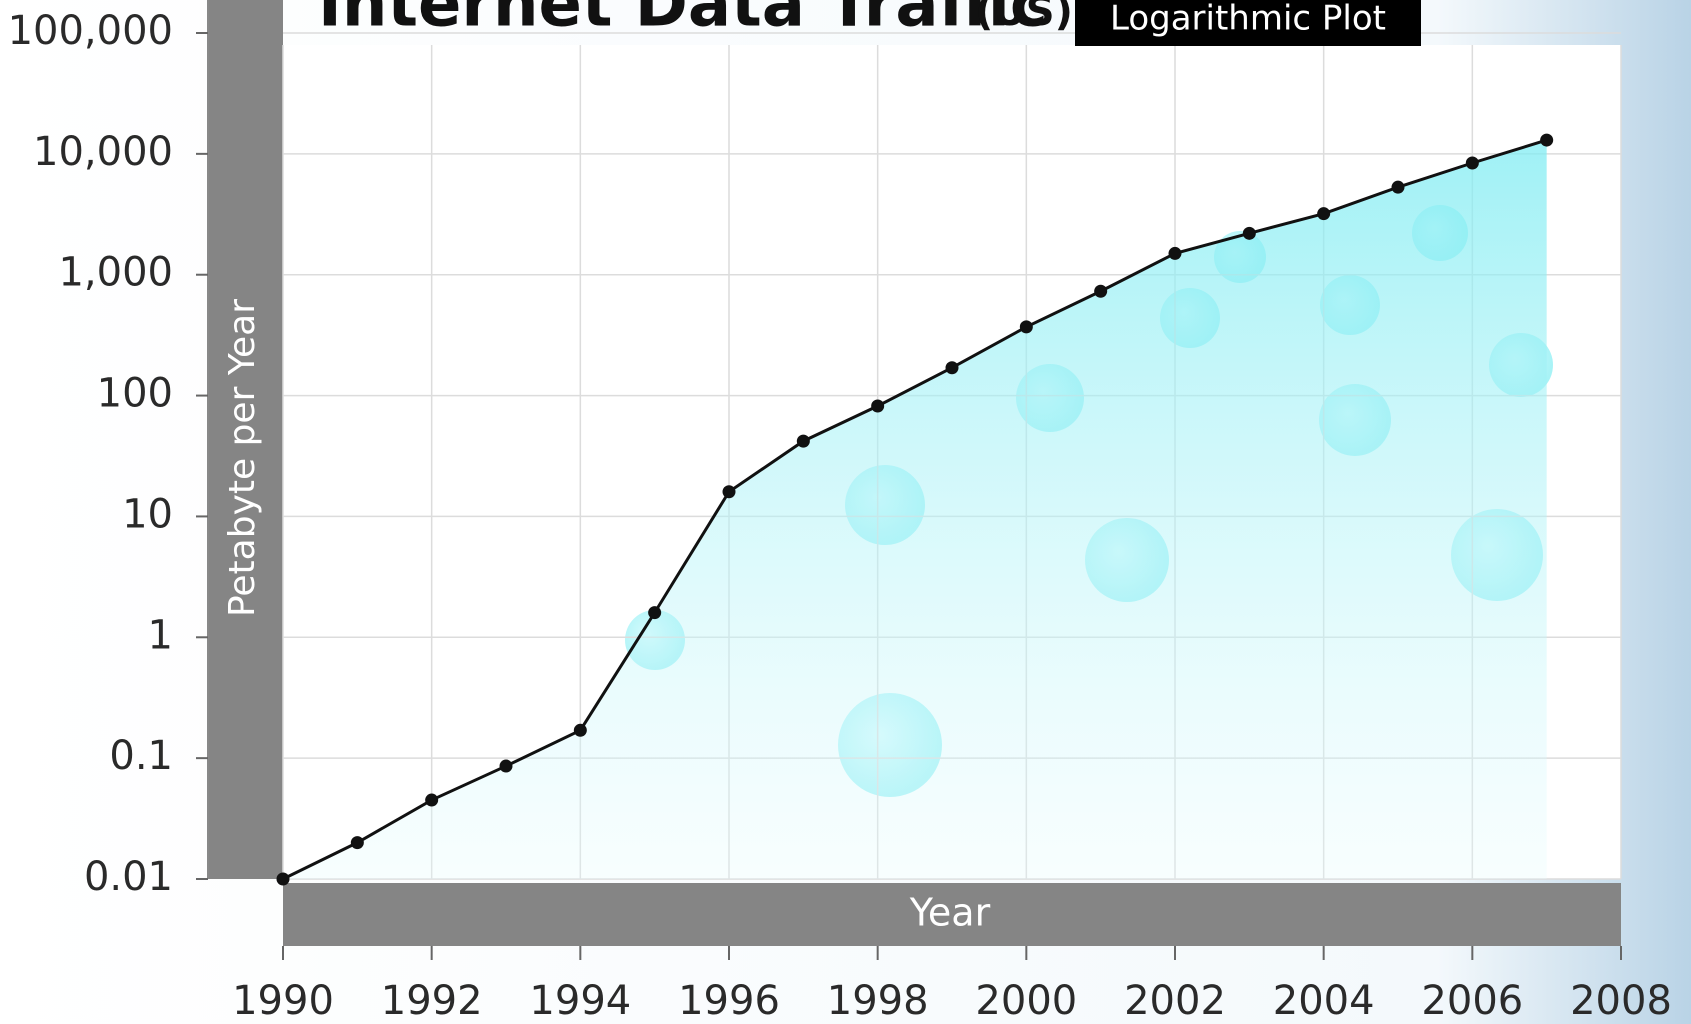 This screenshot has width=1691, height=1024. Describe the element at coordinates (1175, 1001) in the screenshot. I see `x-tick-label: 2002` at that location.